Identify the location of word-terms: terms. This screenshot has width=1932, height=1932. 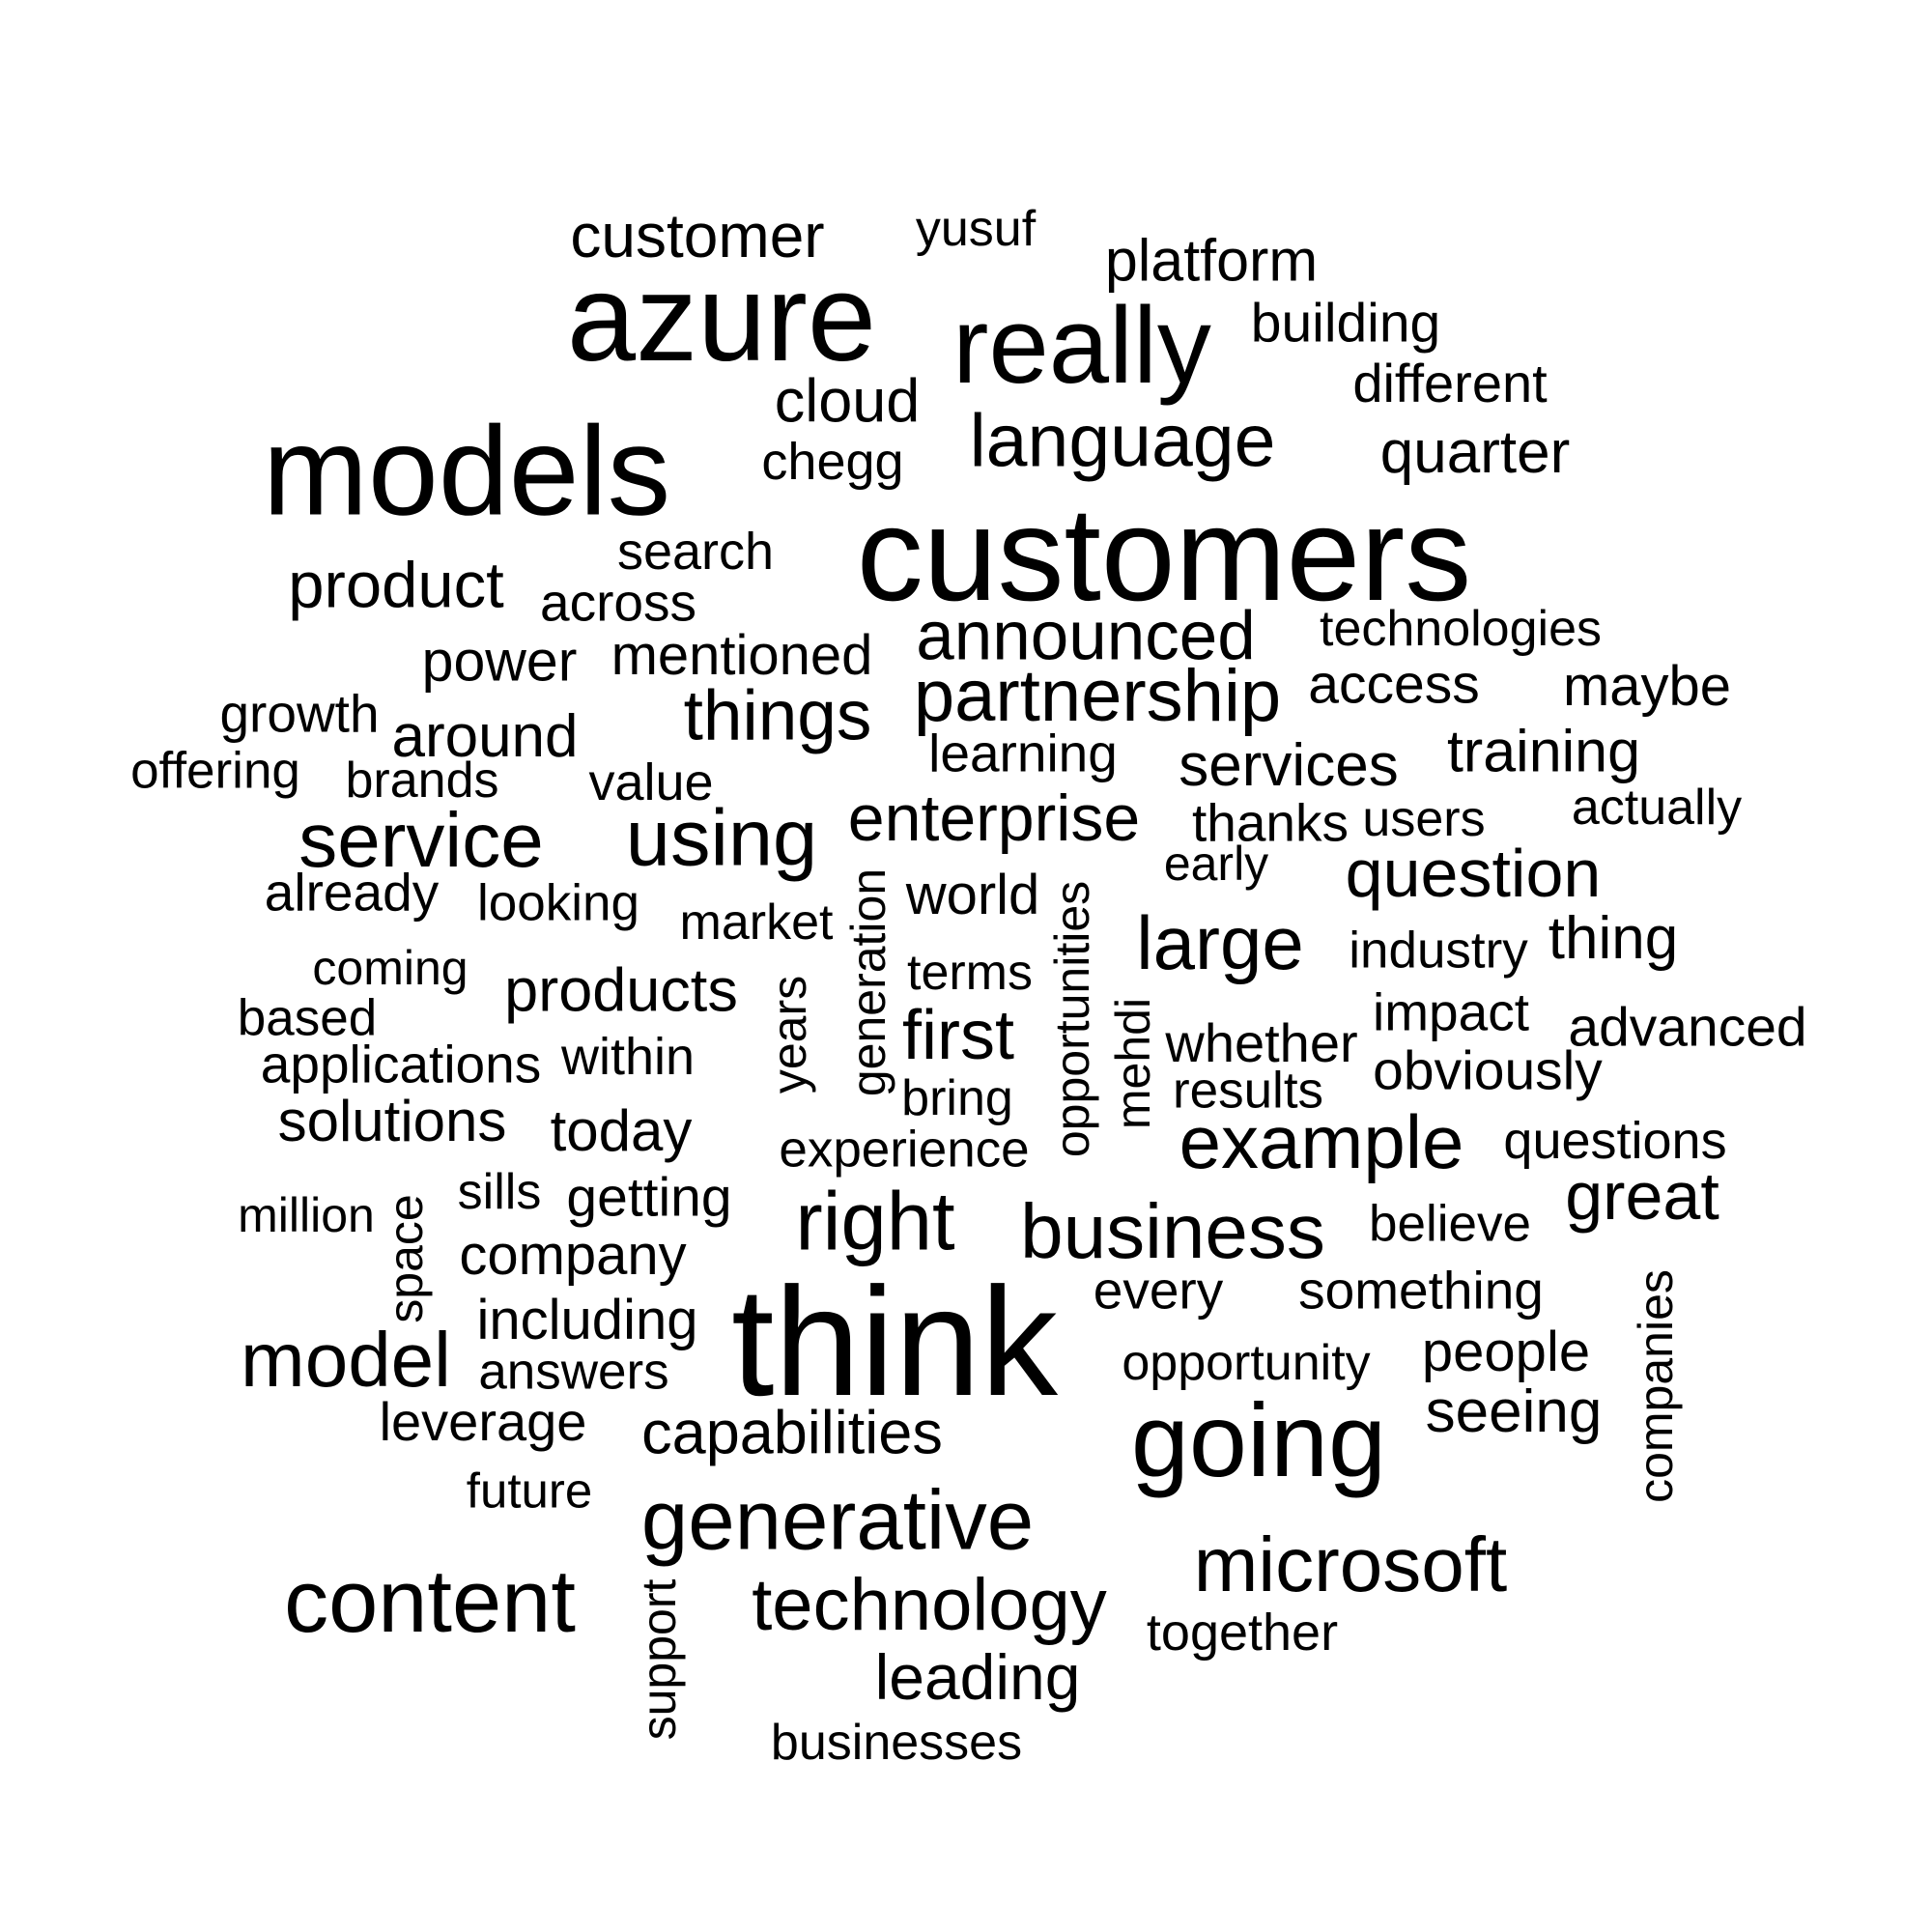
(970, 973).